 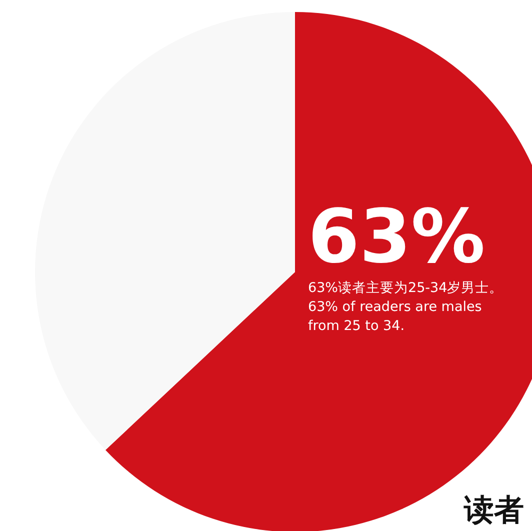 What do you see at coordinates (406, 288) in the screenshot?
I see `text: 63%读者主要为25-34岁男士。` at bounding box center [406, 288].